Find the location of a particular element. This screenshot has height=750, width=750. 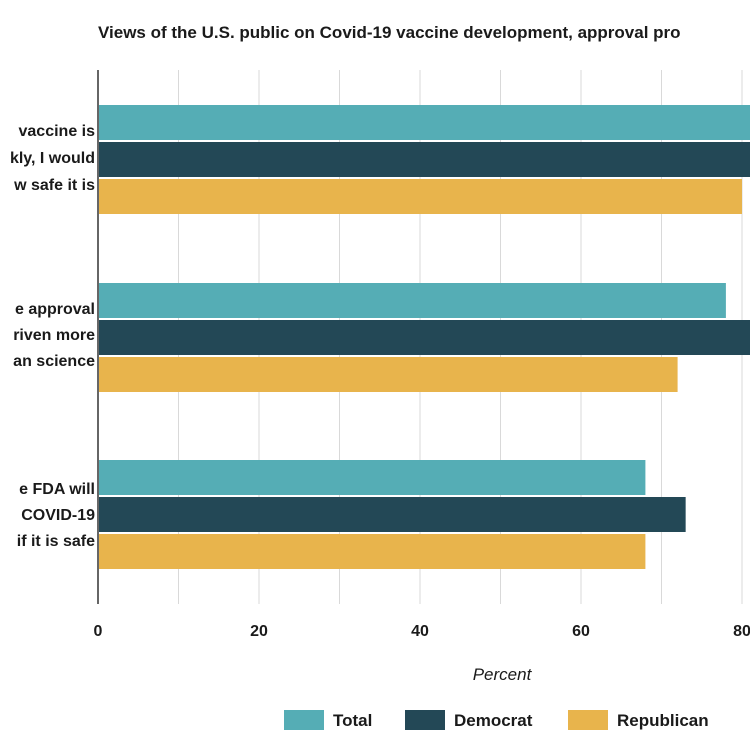

x-axis-label: Percent is located at coordinates (503, 674).